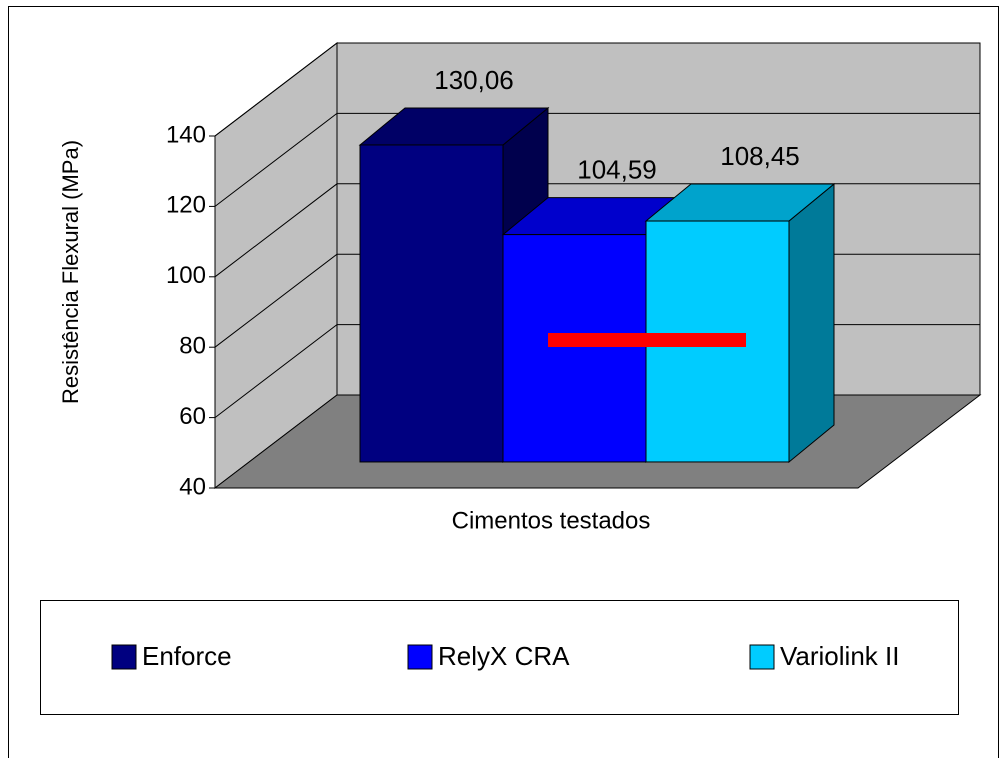 Image resolution: width=1002 pixels, height=758 pixels. I want to click on y-tick-label: 120, so click(186, 205).